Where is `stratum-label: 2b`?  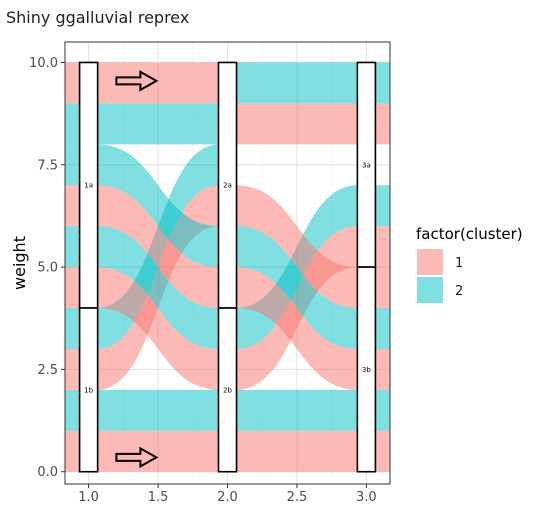 stratum-label: 2b is located at coordinates (227, 390).